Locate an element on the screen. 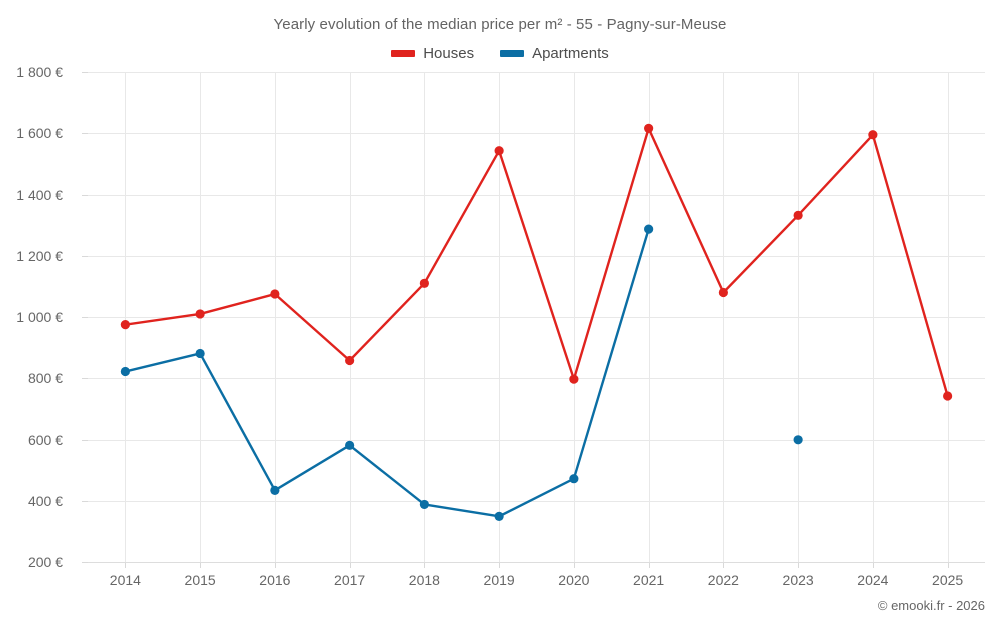 This screenshot has width=1000, height=625. data-point-houses-2019 is located at coordinates (499, 151).